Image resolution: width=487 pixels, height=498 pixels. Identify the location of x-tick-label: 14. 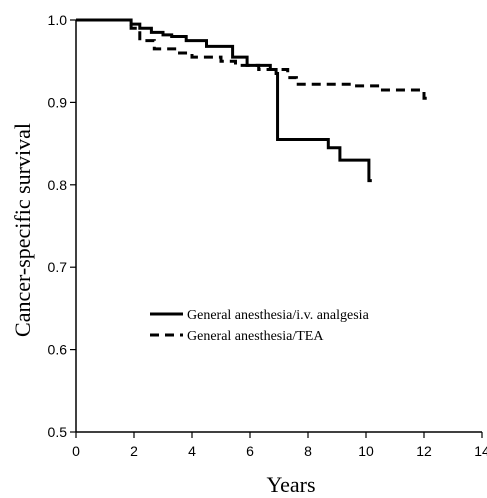
(480, 451).